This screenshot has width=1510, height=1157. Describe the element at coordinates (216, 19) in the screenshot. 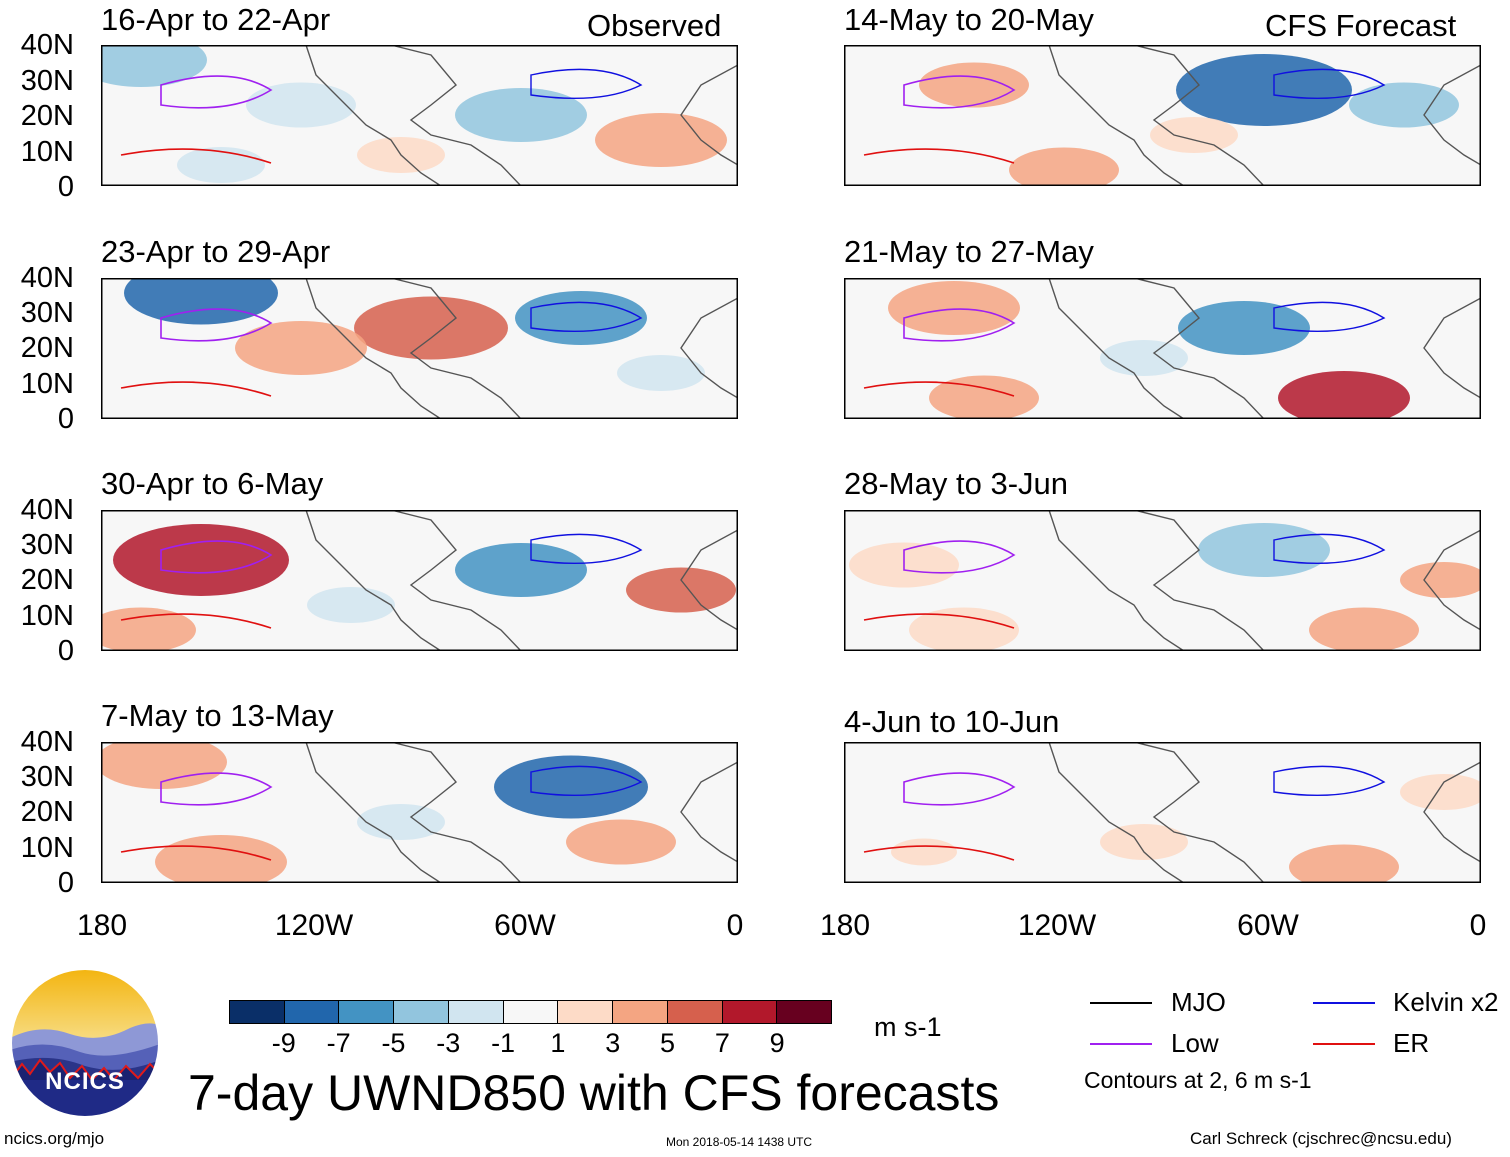

I see `panel-title-1: 16-Apr to 22-Apr` at that location.